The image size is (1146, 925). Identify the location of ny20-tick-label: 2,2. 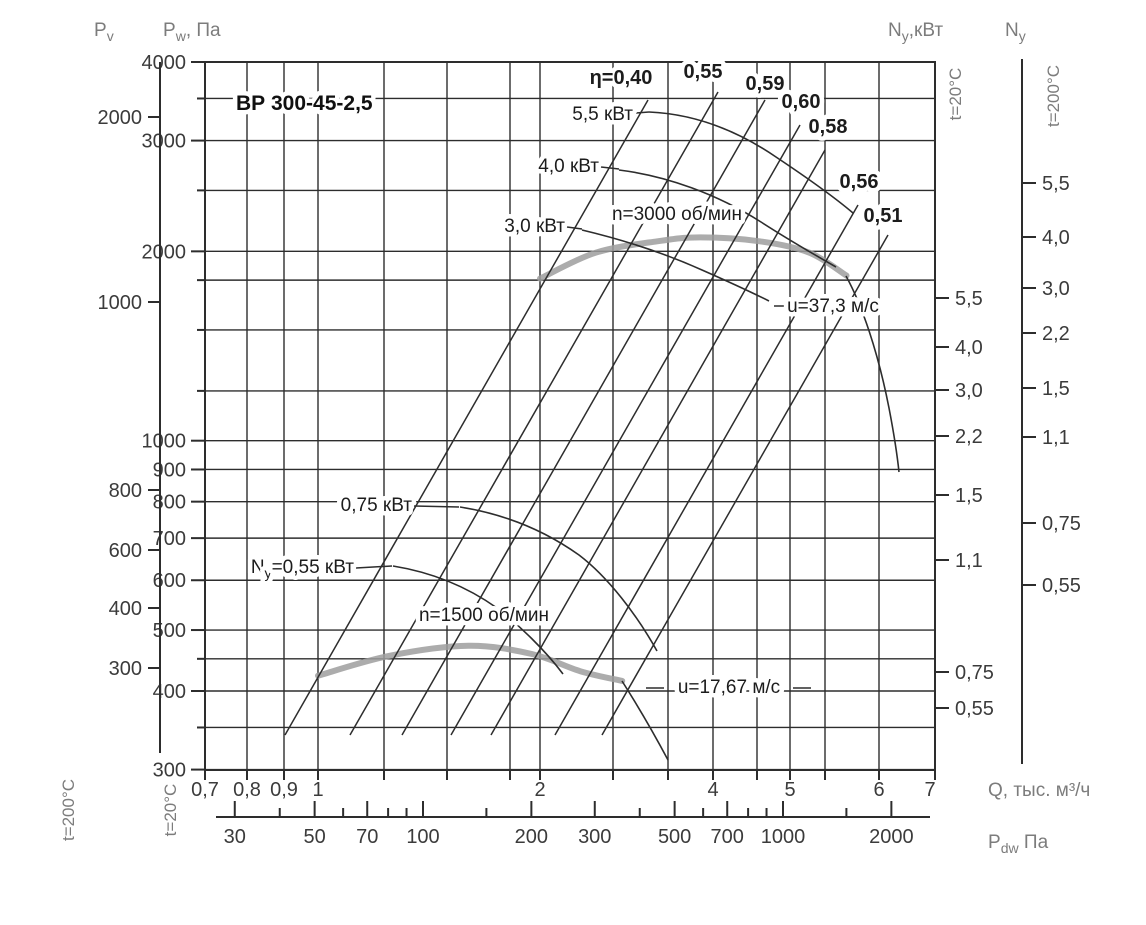
(969, 437).